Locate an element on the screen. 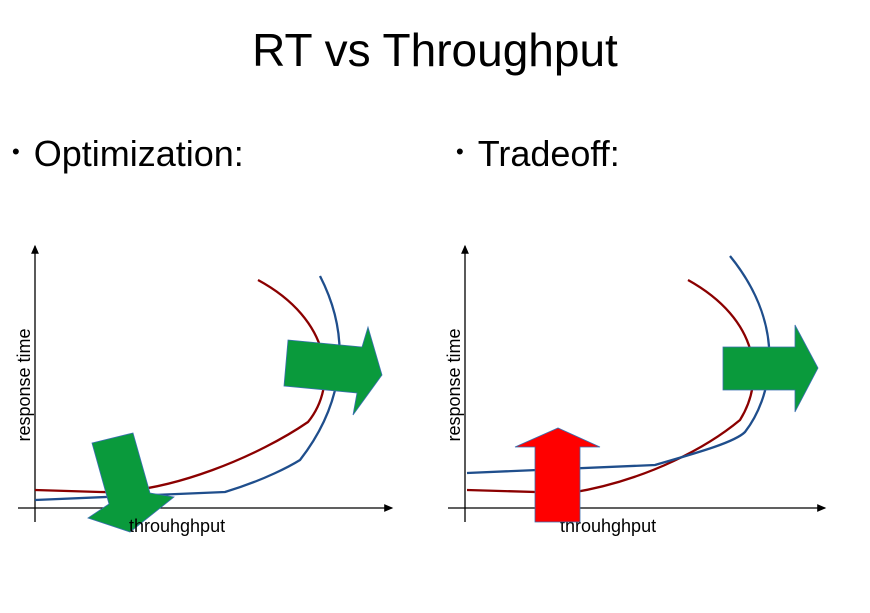 The width and height of the screenshot is (870, 613). bullet-optimization: • Optimization: is located at coordinates (128, 155).